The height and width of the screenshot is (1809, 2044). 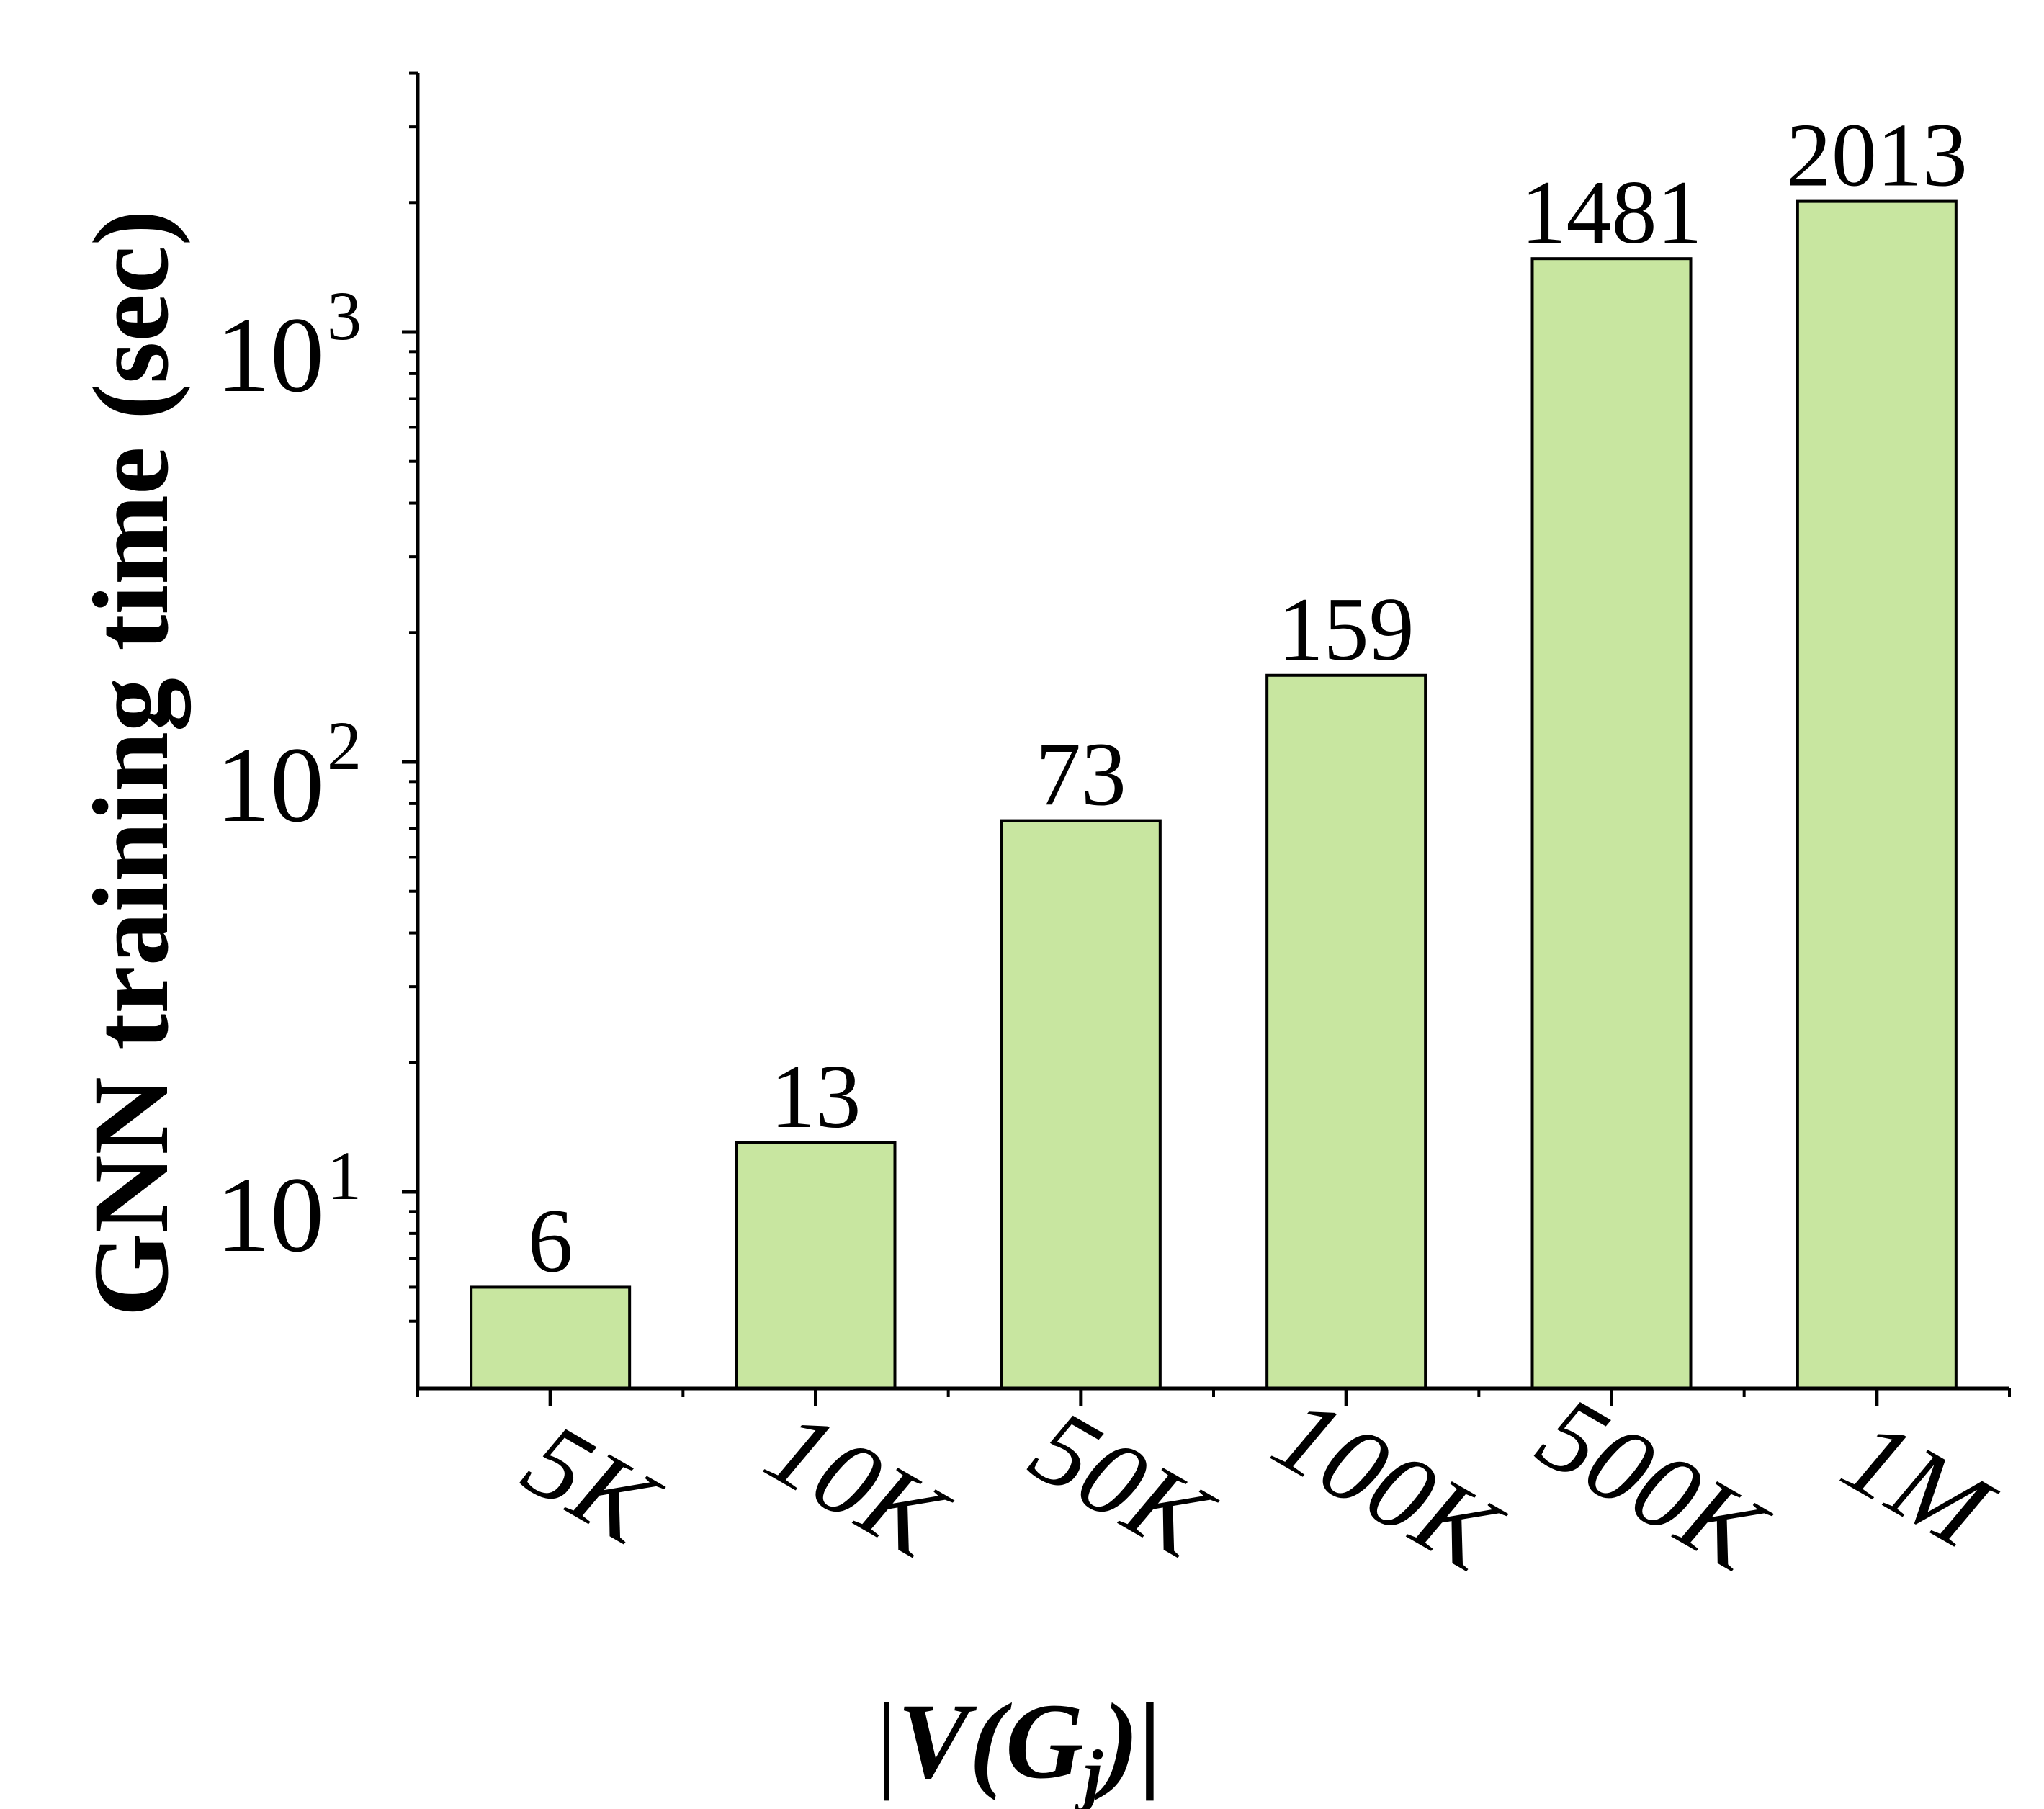 What do you see at coordinates (1612, 213) in the screenshot?
I see `data-label-500K: 1481` at bounding box center [1612, 213].